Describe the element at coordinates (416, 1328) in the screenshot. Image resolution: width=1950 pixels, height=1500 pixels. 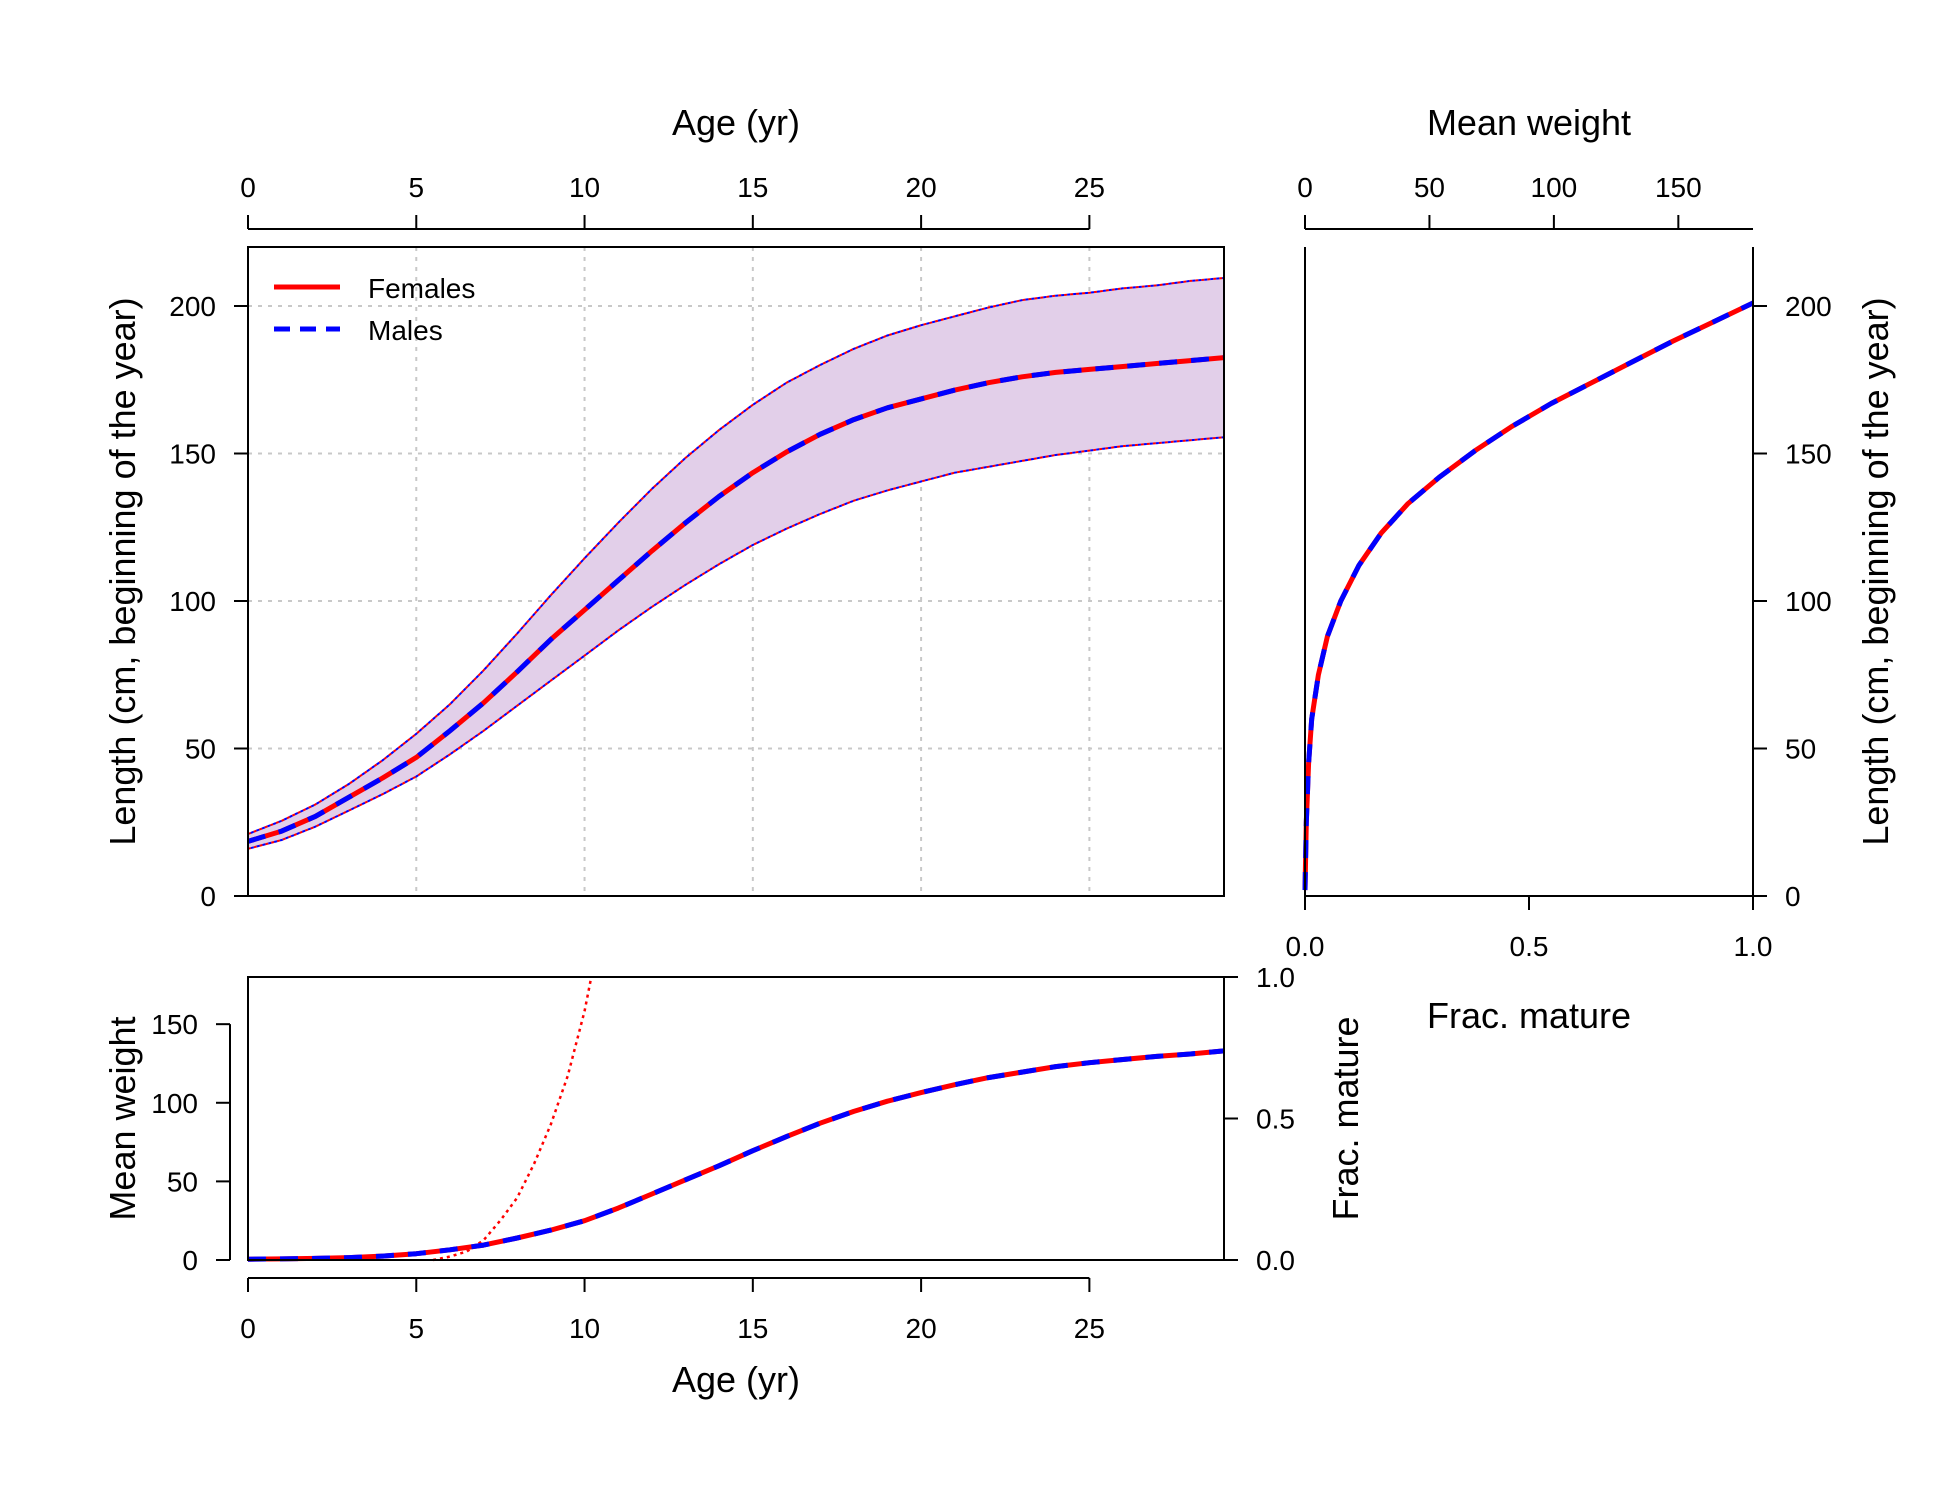
I see `weight-at-age-x-tick-label: 5` at that location.